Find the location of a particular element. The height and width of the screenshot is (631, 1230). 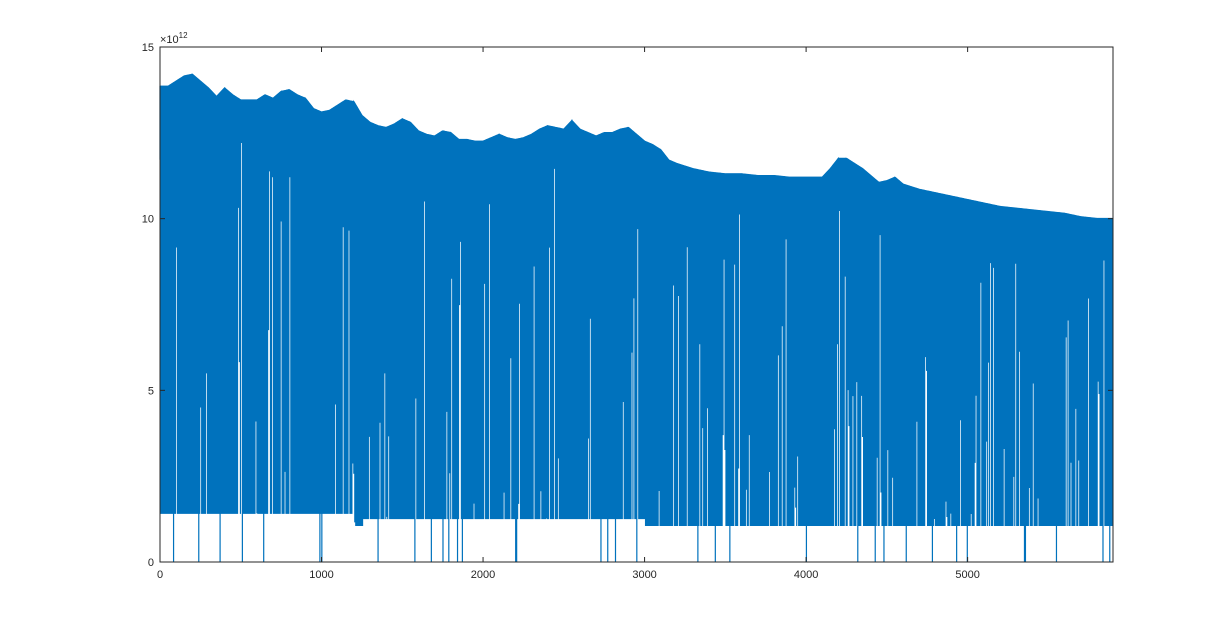

y-tick-label: 5 is located at coordinates (151, 391).